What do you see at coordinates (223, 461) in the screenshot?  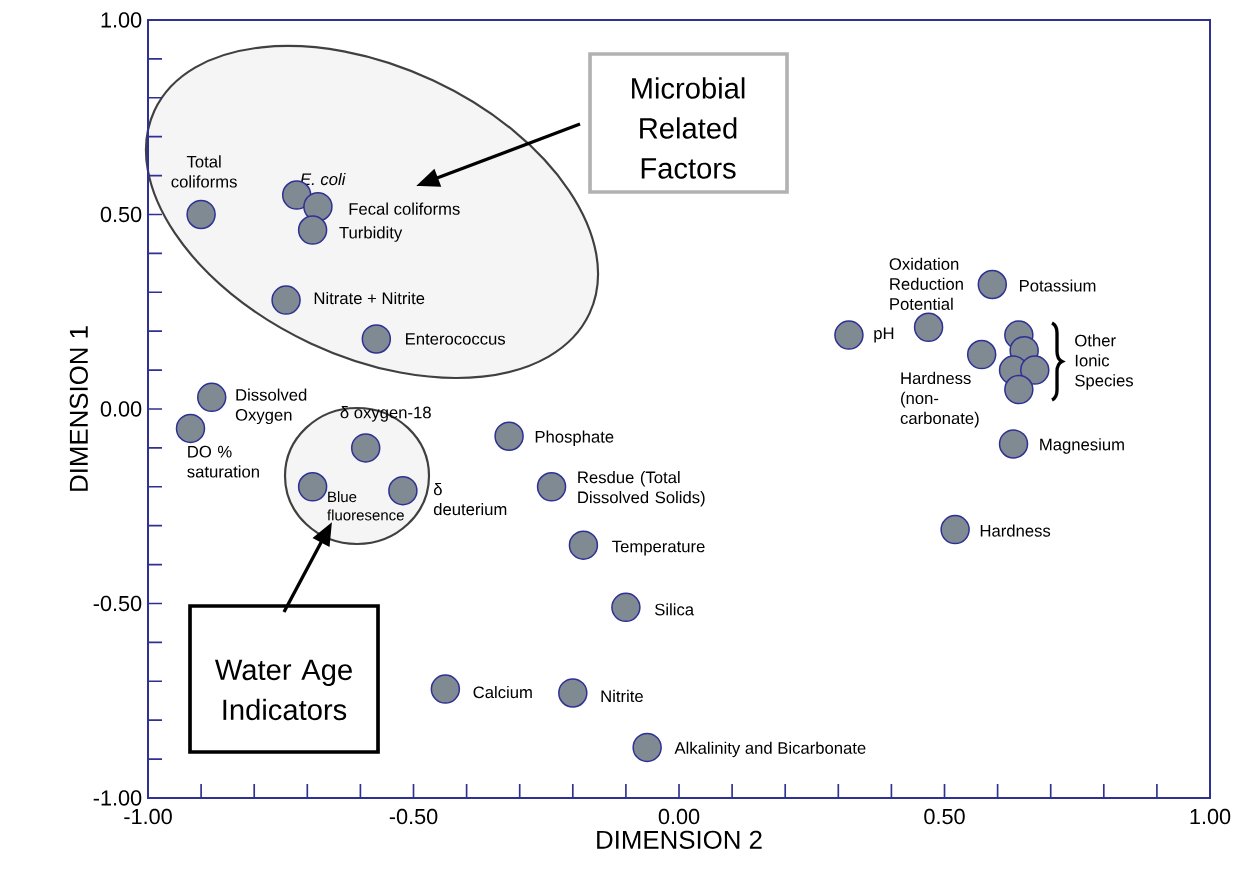 I see `annotation: DO % saturation` at bounding box center [223, 461].